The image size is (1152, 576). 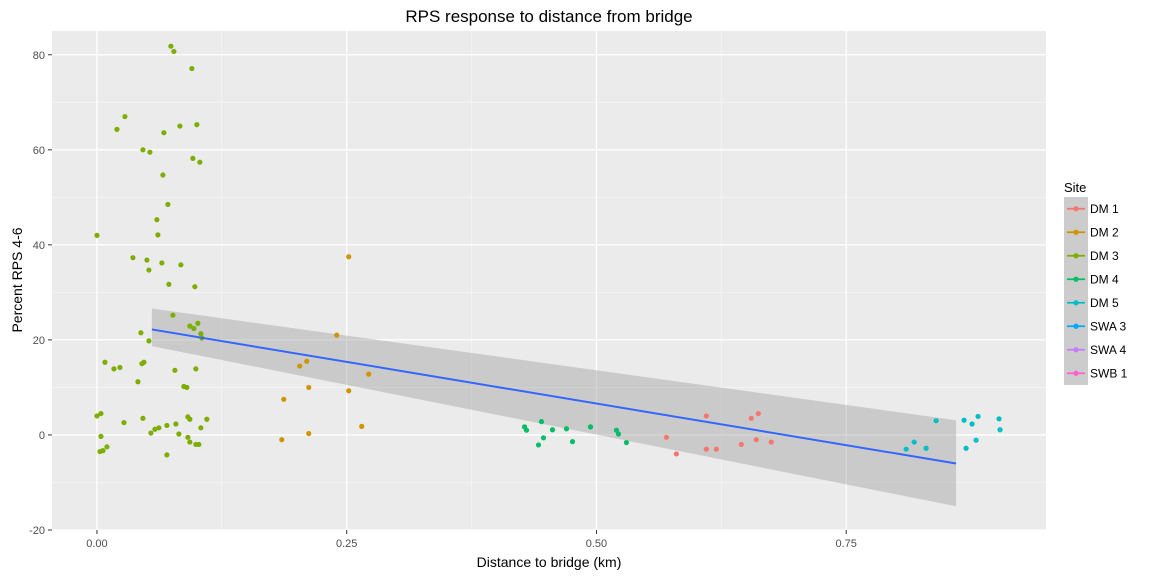 What do you see at coordinates (96, 544) in the screenshot?
I see `x-tick-label: 0.00` at bounding box center [96, 544].